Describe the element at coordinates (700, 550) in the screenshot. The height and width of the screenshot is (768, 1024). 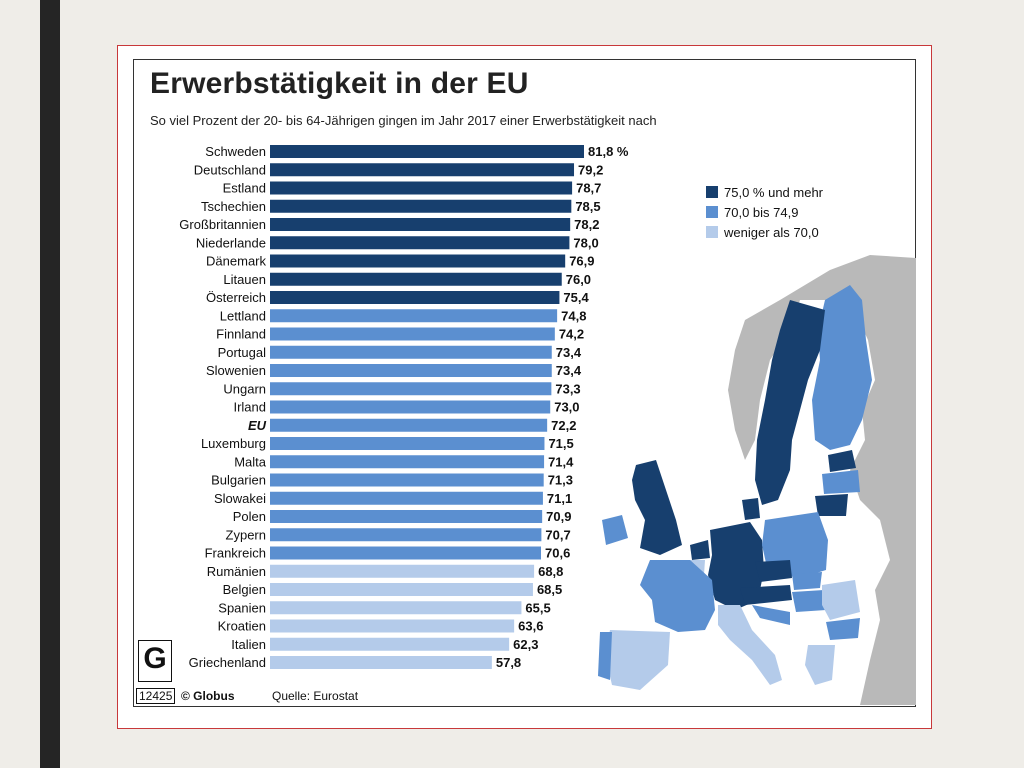
I see `map-netherlands` at that location.